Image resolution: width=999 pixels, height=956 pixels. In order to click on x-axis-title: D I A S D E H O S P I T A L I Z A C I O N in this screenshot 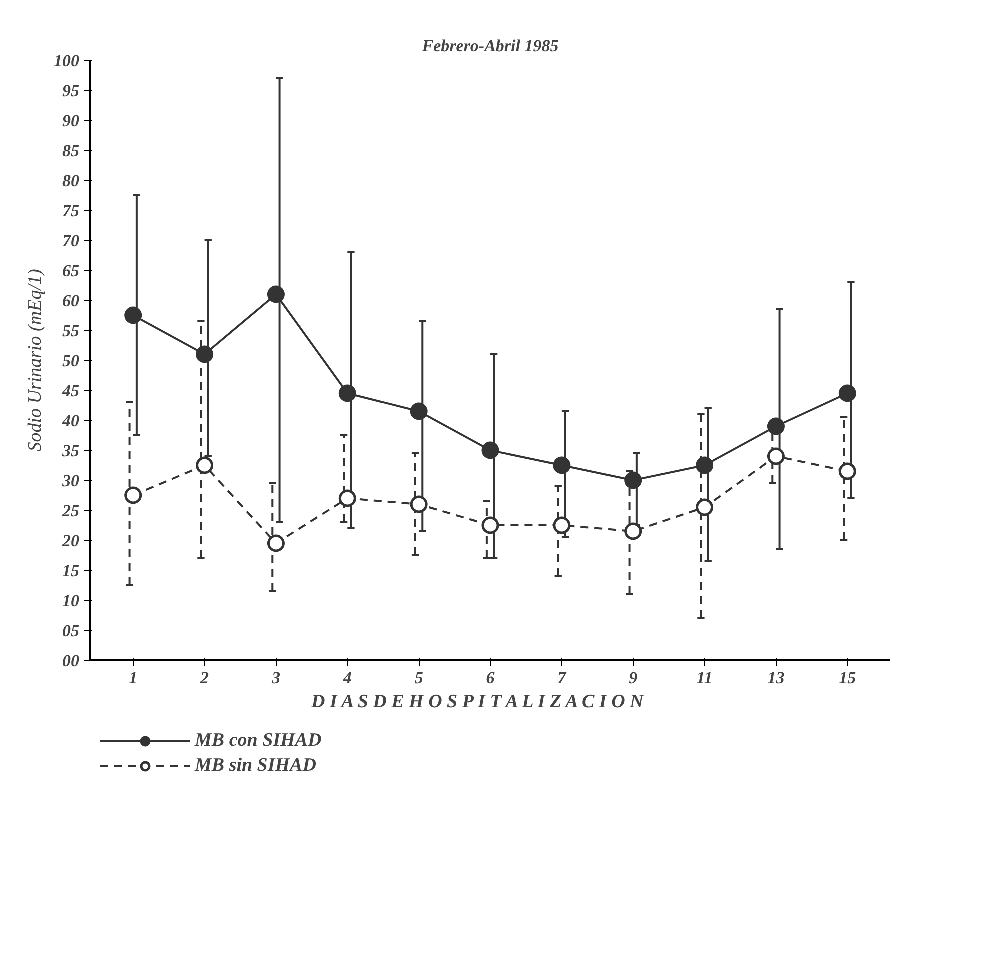, I will do `click(478, 702)`.